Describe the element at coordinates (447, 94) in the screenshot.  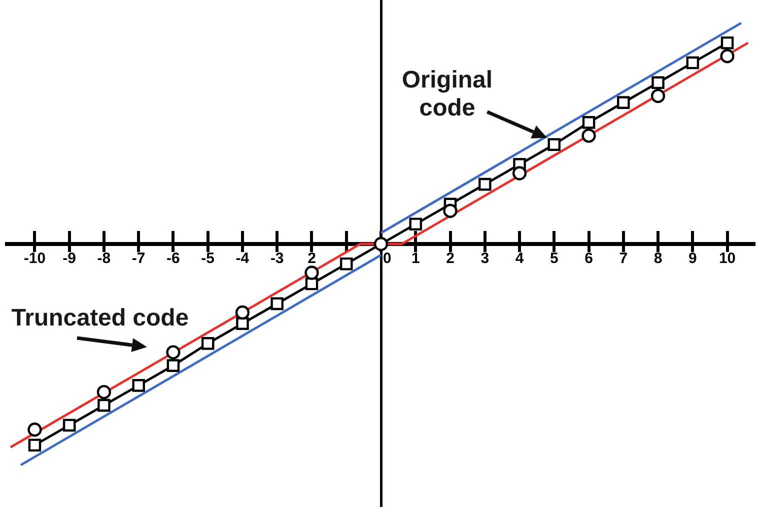
I see `annotation: Original code` at that location.